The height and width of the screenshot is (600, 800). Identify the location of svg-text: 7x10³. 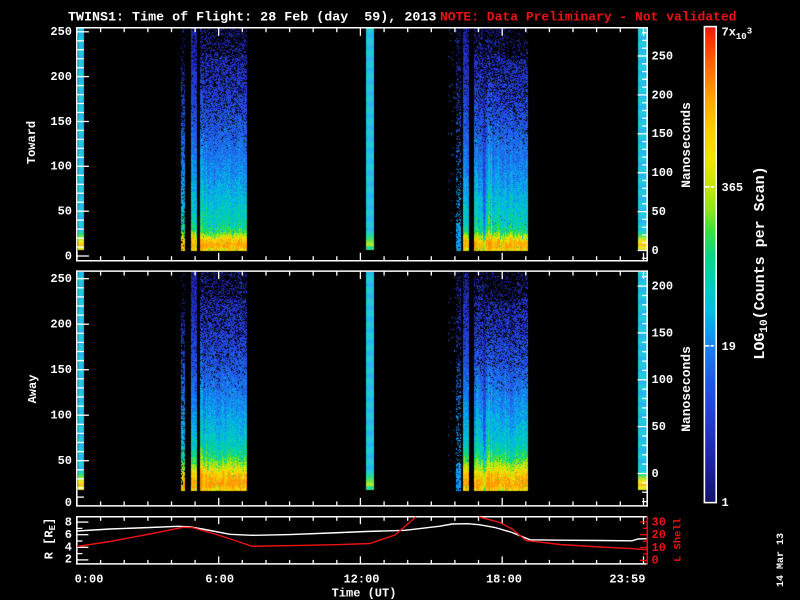
(737, 34).